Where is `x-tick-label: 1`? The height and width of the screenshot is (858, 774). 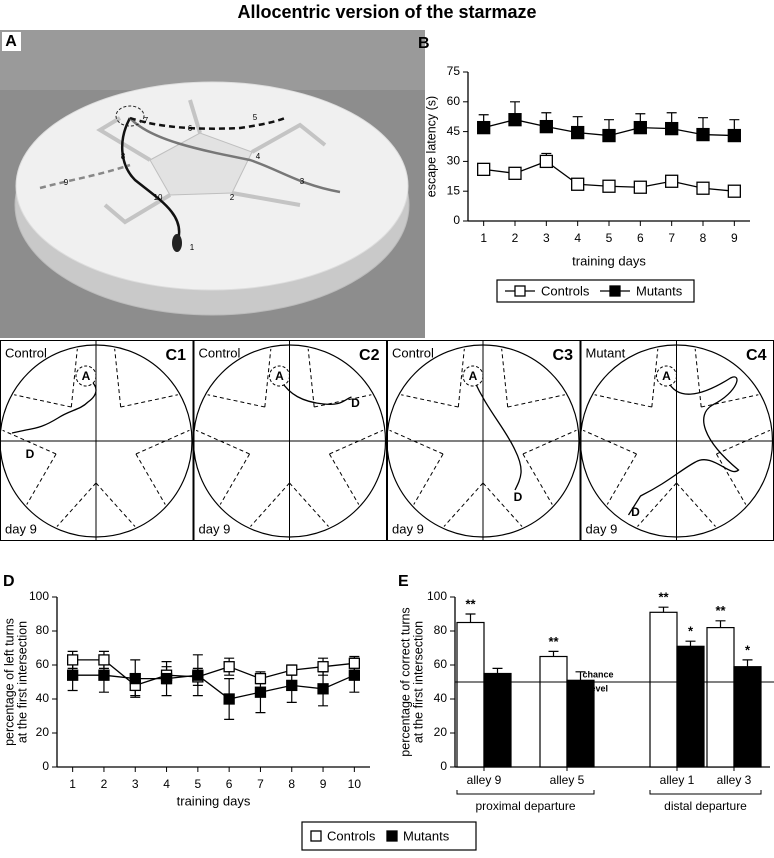
x-tick-label: 1 is located at coordinates (483, 238).